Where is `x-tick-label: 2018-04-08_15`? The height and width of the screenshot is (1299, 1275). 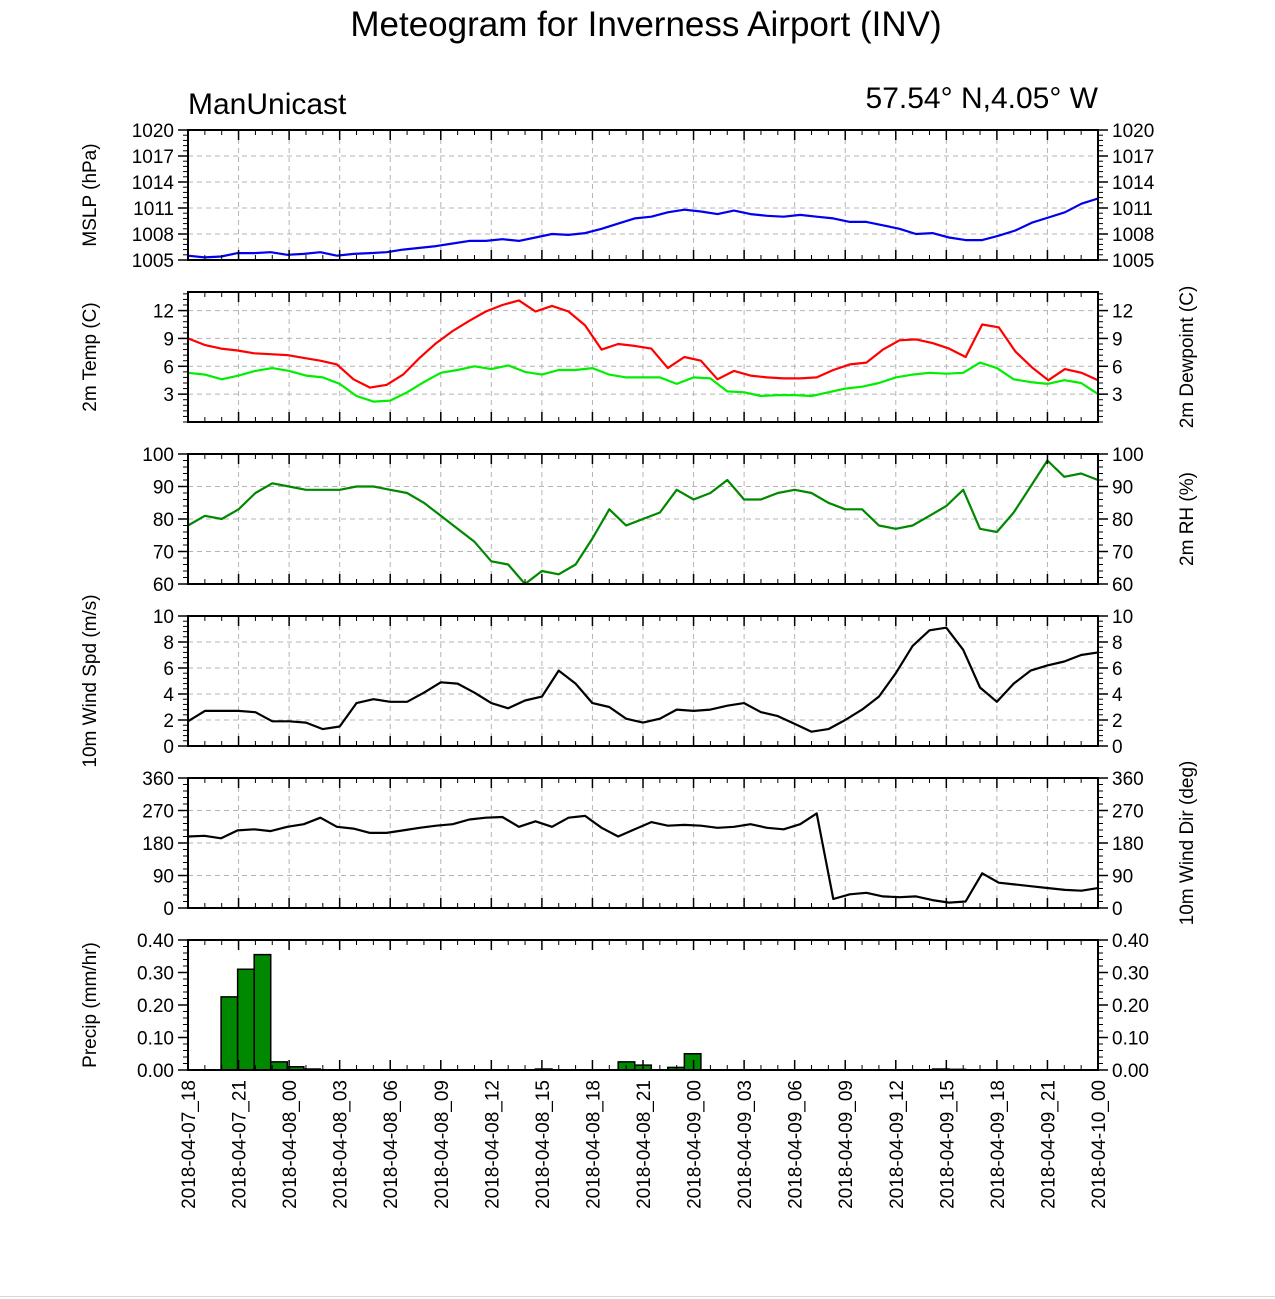 x-tick-label: 2018-04-08_15 is located at coordinates (543, 1144).